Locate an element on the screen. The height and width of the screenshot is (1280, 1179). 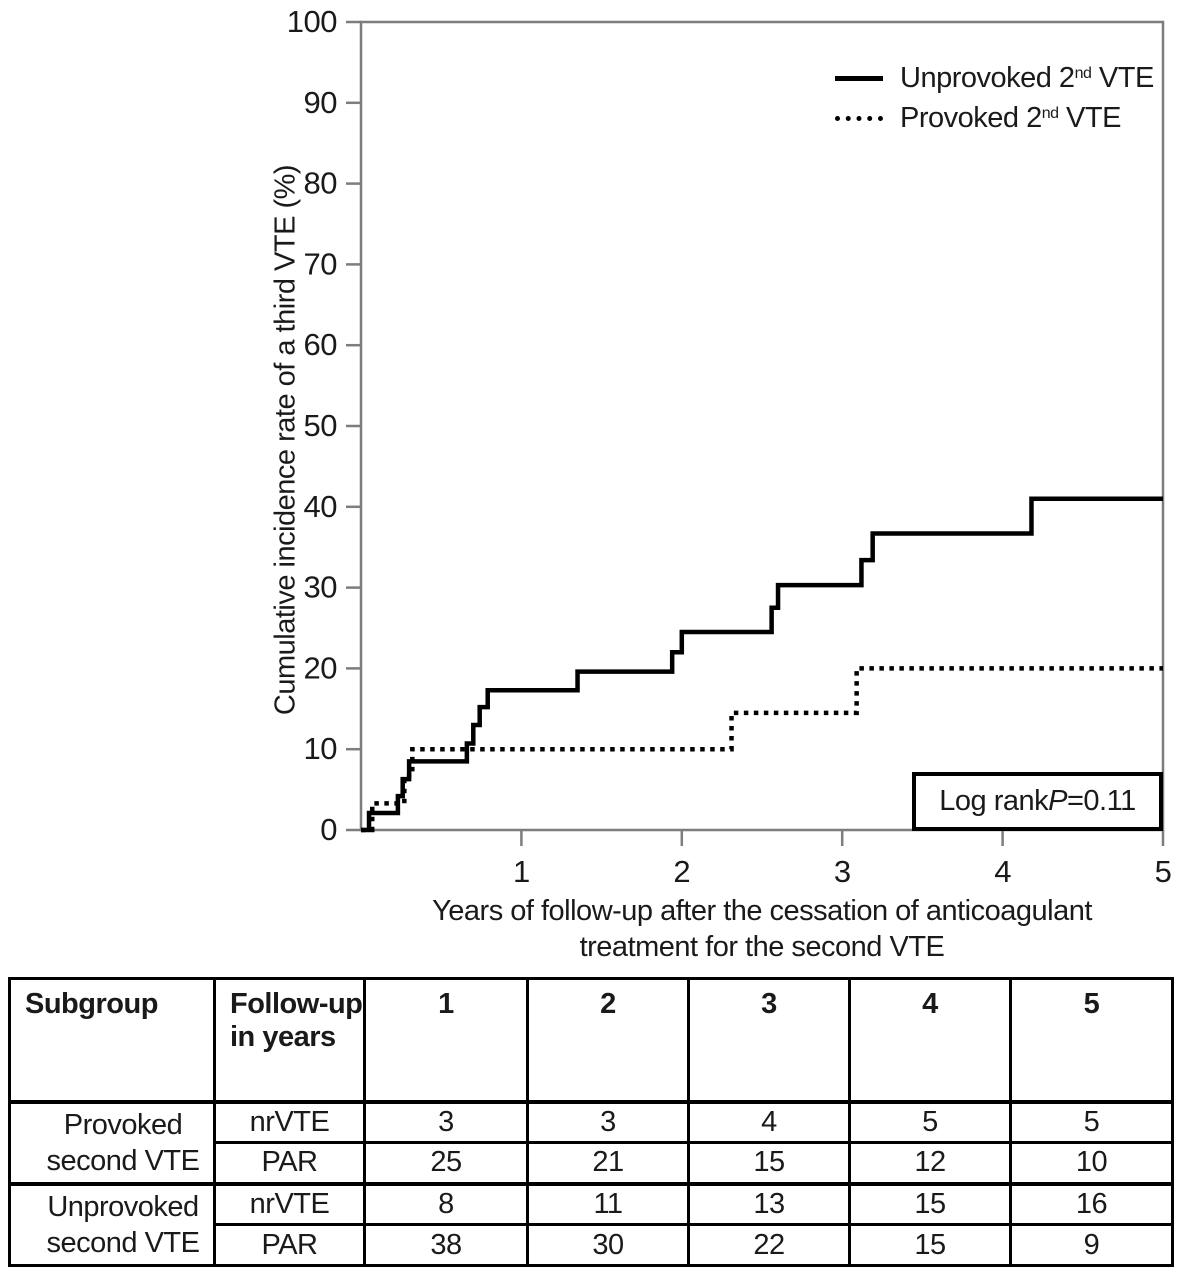
series-dotted-curve is located at coordinates (762, 749).